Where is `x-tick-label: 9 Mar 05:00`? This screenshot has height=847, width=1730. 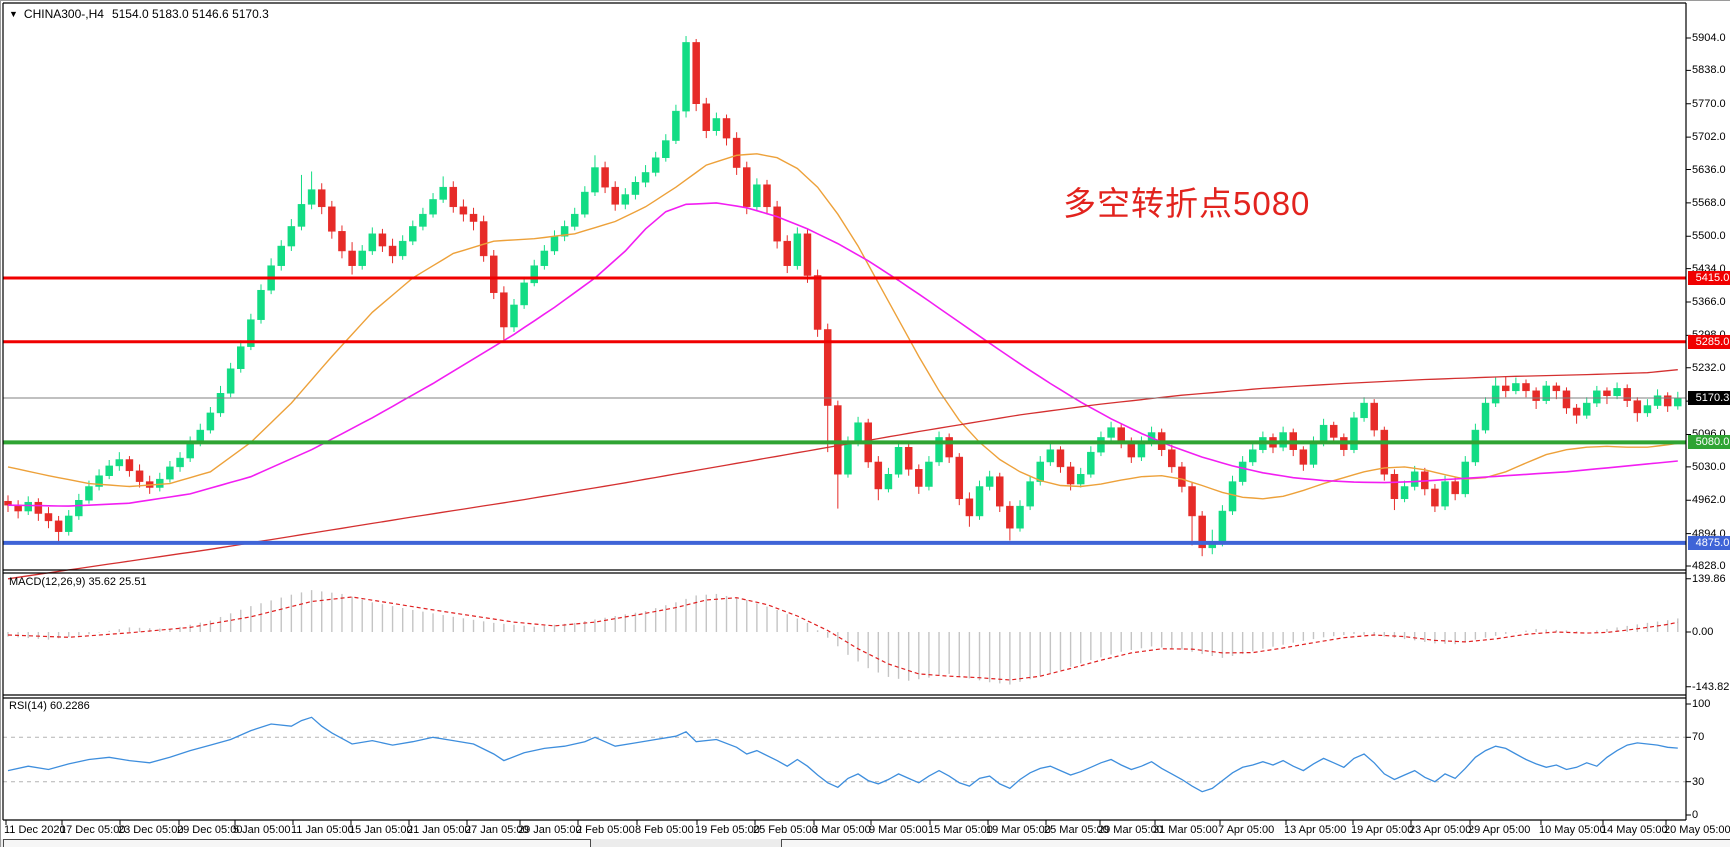 x-tick-label: 9 Mar 05:00 is located at coordinates (898, 830).